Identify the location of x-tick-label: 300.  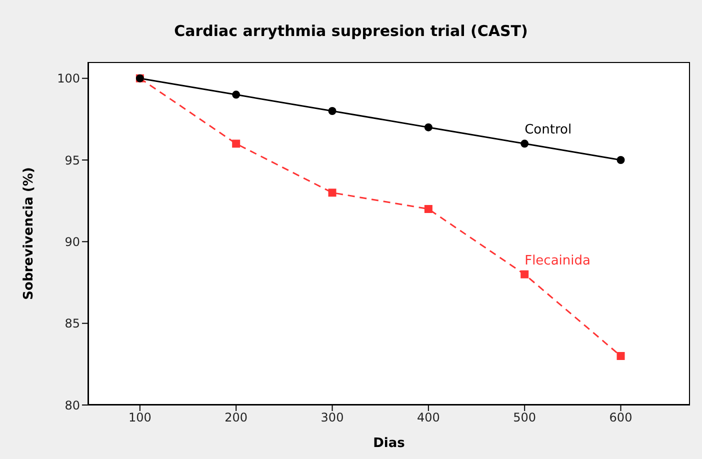
(332, 417).